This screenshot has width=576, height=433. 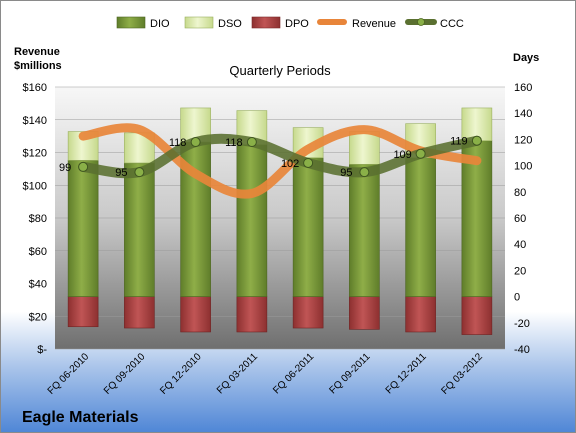 I want to click on chart-title: Quarterly Periods, so click(x=280, y=70).